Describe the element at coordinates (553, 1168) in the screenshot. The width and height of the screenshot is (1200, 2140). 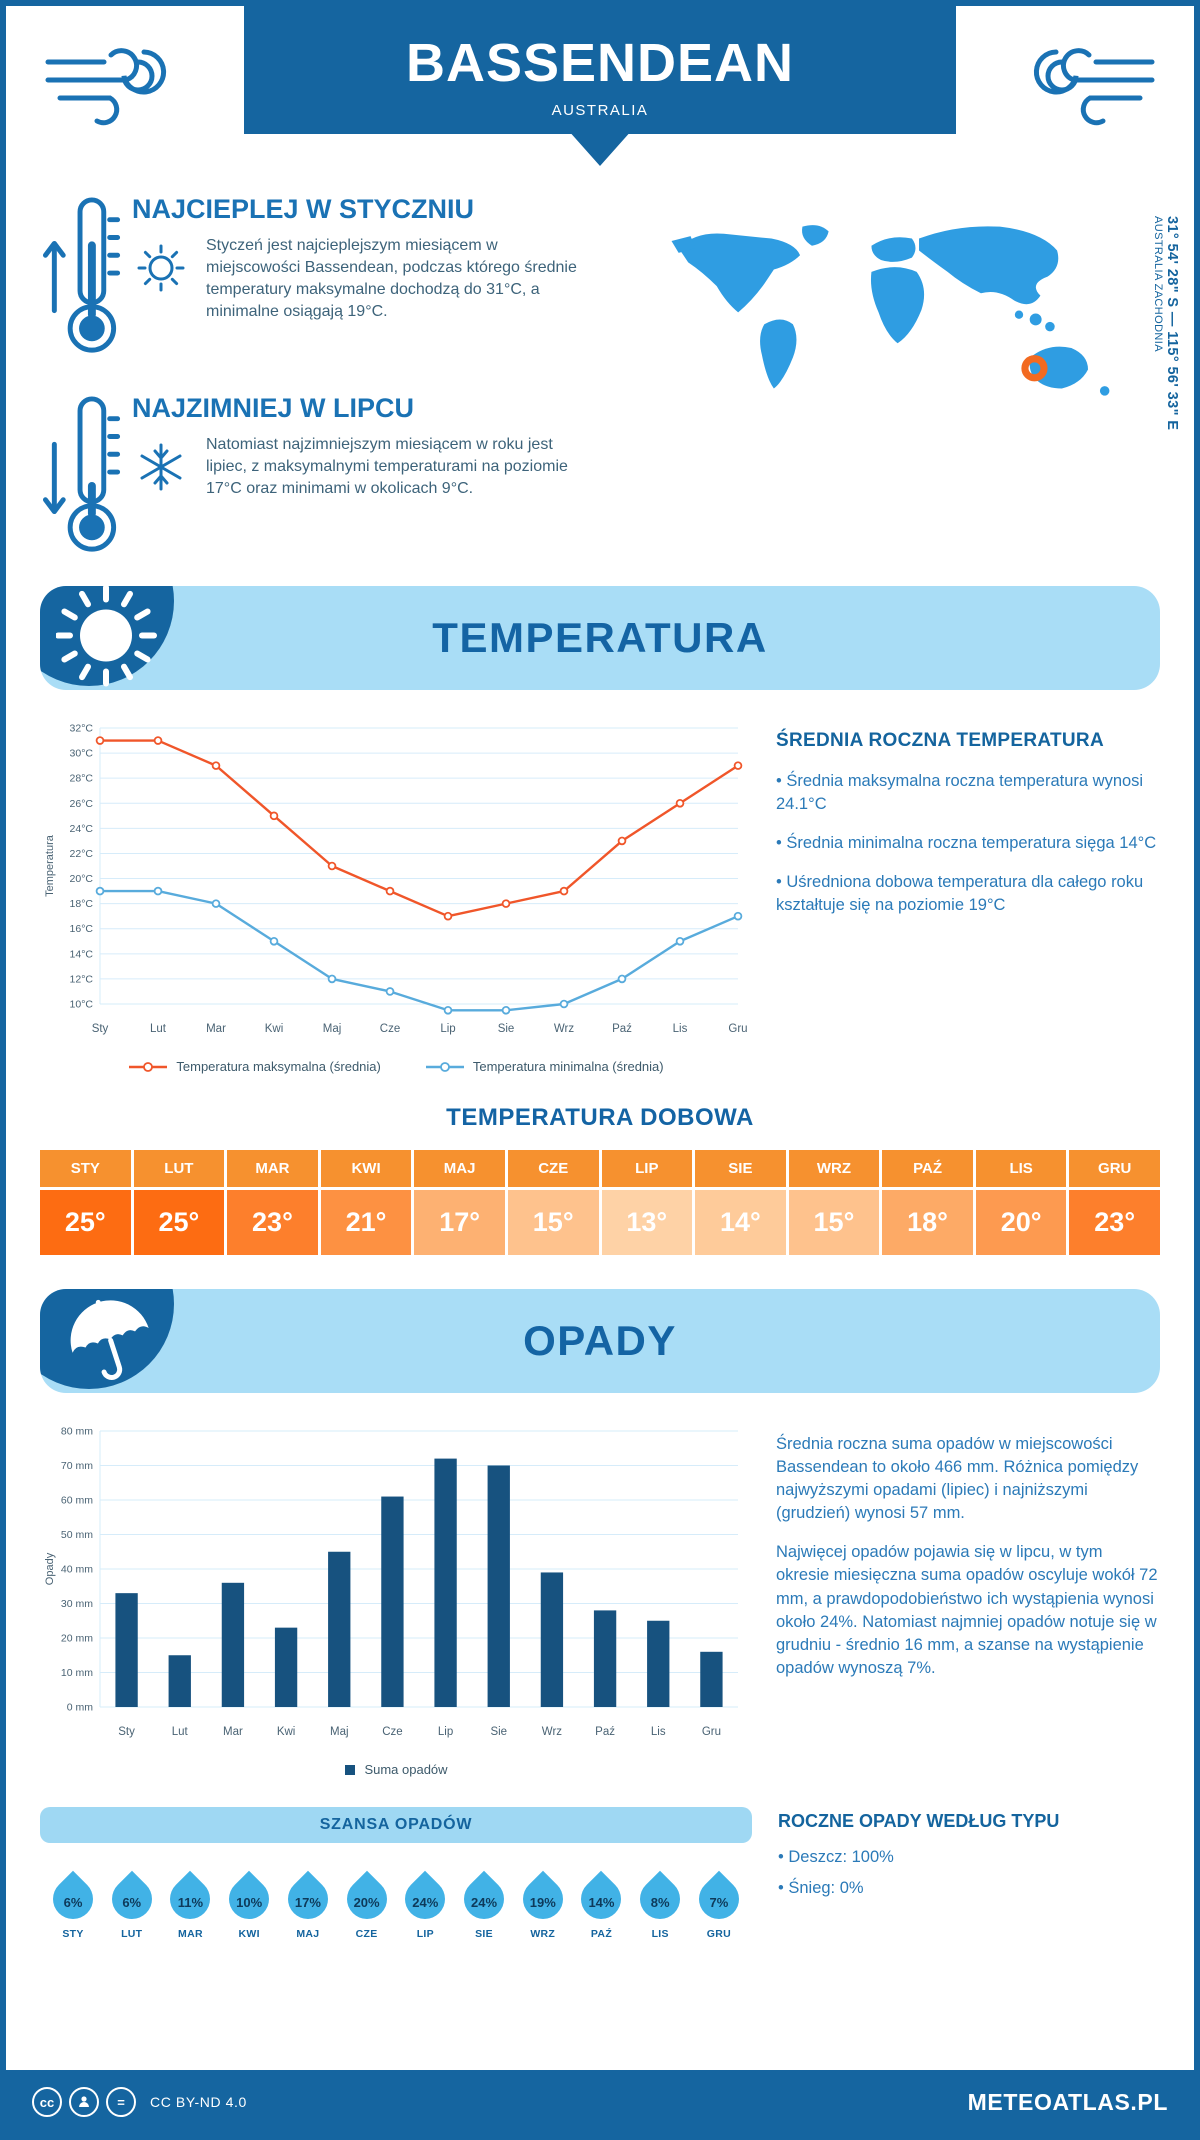
I see `daily-table-month-header: CZE` at that location.